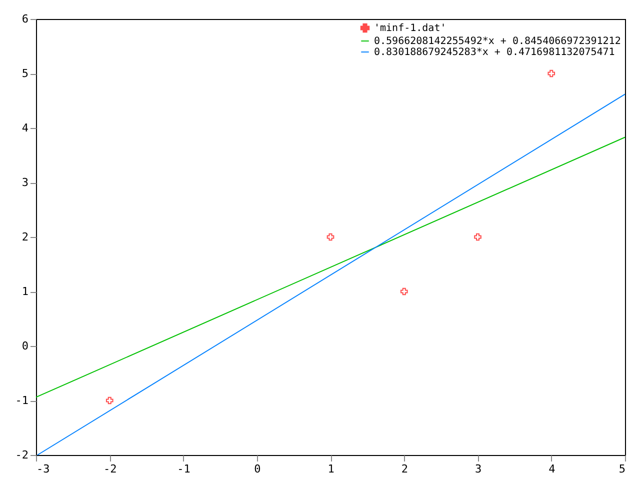 This screenshot has width=640, height=480. I want to click on y-tick-label: 1, so click(25, 291).